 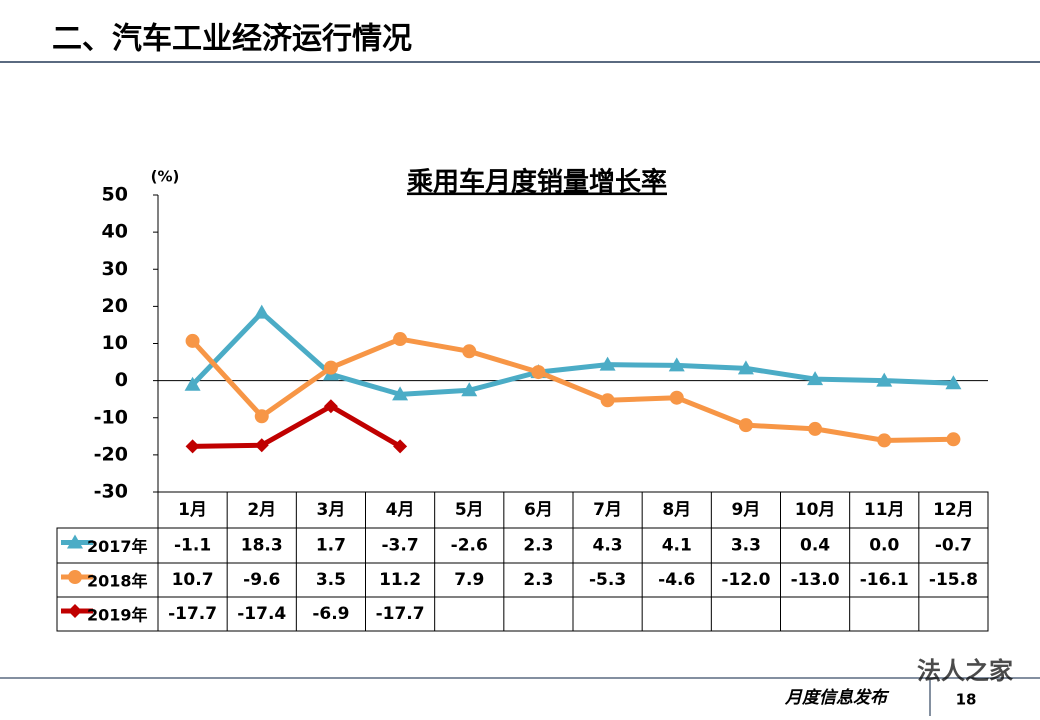 What do you see at coordinates (815, 510) in the screenshot?
I see `x-tick-label: 10月` at bounding box center [815, 510].